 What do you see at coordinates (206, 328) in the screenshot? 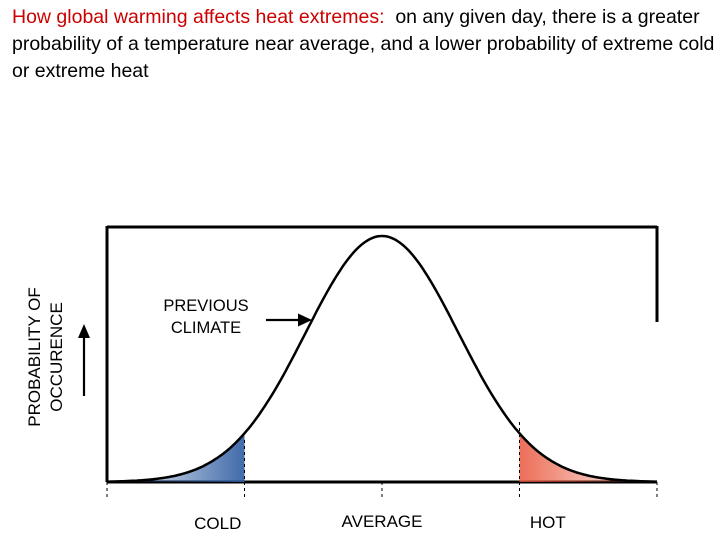
I see `annotation-line-2: CLIMATE` at bounding box center [206, 328].